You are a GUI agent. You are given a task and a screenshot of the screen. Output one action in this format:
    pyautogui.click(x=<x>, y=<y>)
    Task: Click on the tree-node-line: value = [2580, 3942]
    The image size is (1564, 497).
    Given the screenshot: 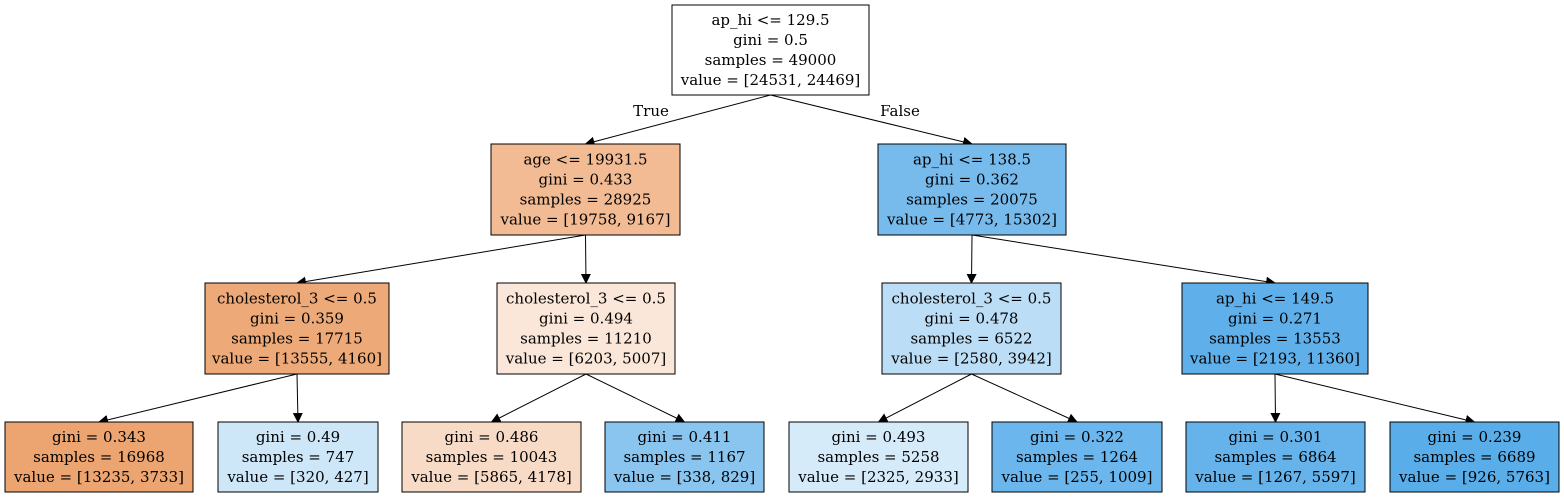 What is the action you would take?
    pyautogui.click(x=970, y=359)
    